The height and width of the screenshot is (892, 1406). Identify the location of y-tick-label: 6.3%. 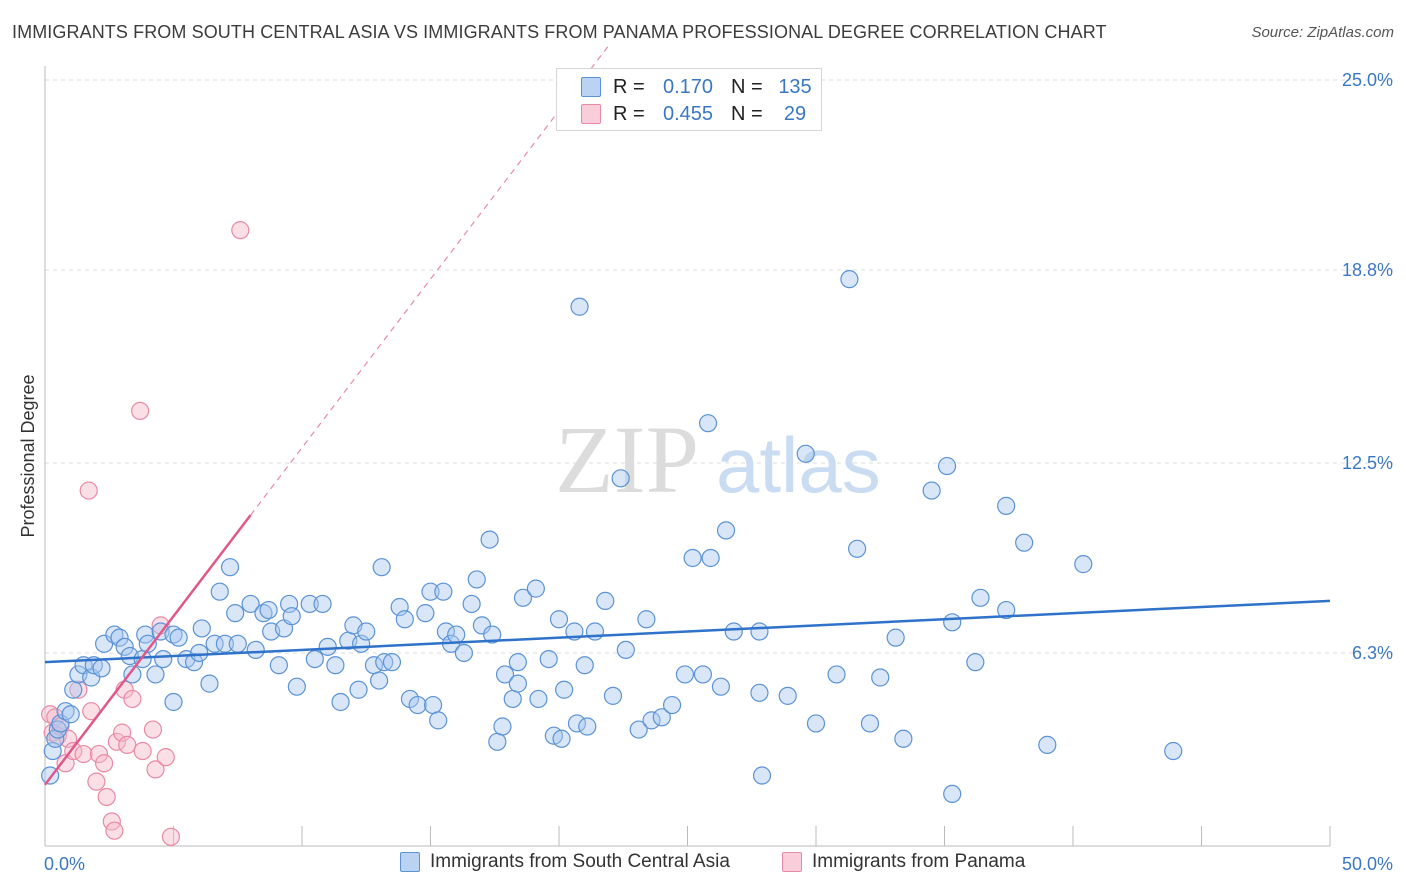
(1372, 653).